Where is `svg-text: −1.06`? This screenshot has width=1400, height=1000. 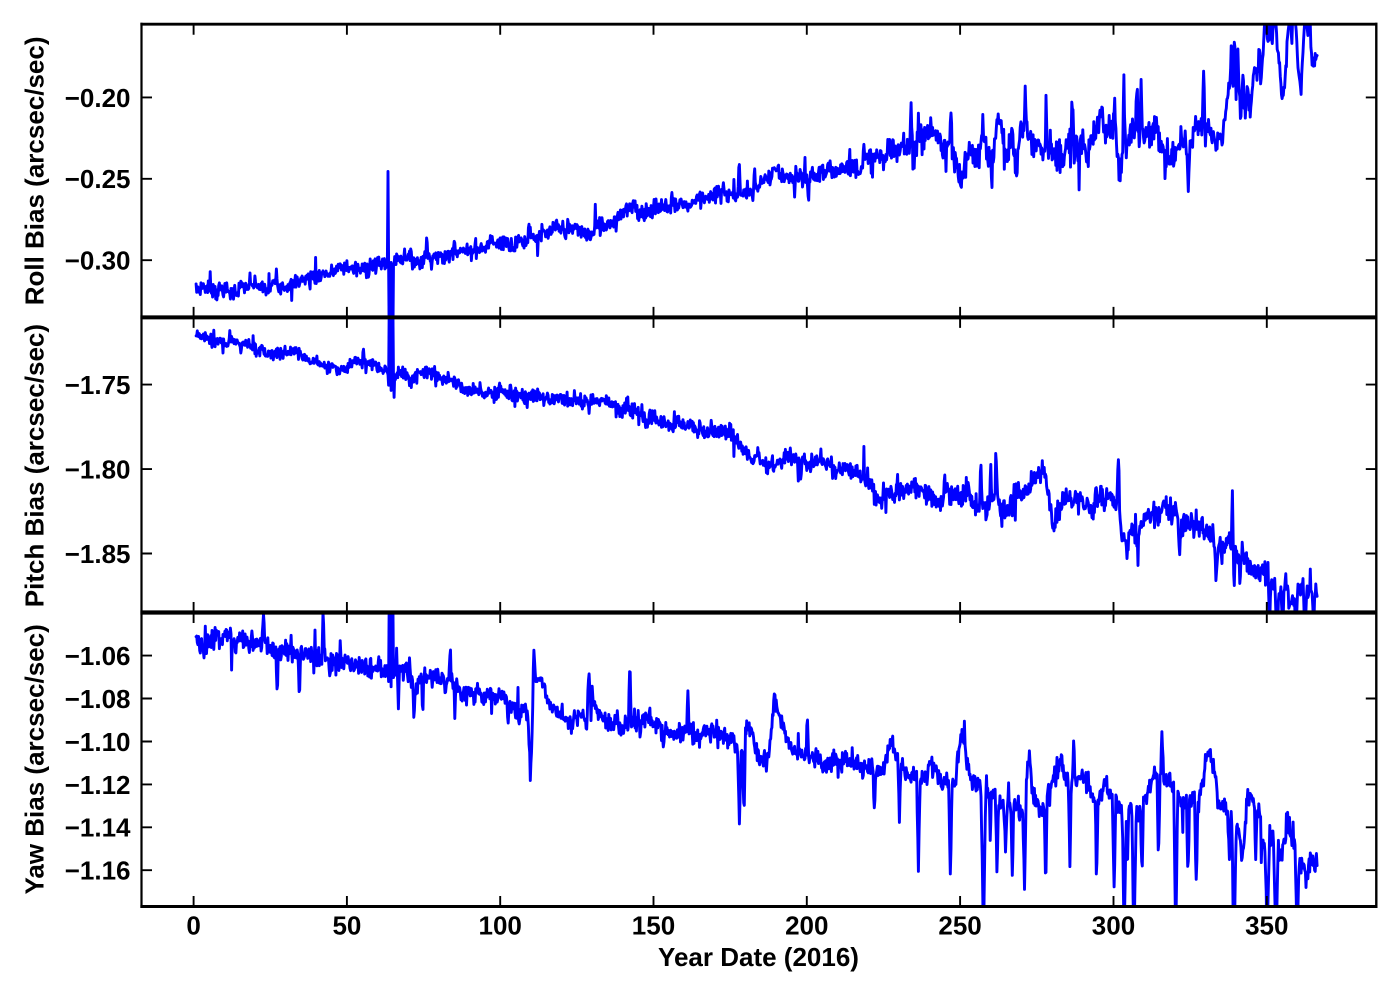
svg-text: −1.06 is located at coordinates (98, 656).